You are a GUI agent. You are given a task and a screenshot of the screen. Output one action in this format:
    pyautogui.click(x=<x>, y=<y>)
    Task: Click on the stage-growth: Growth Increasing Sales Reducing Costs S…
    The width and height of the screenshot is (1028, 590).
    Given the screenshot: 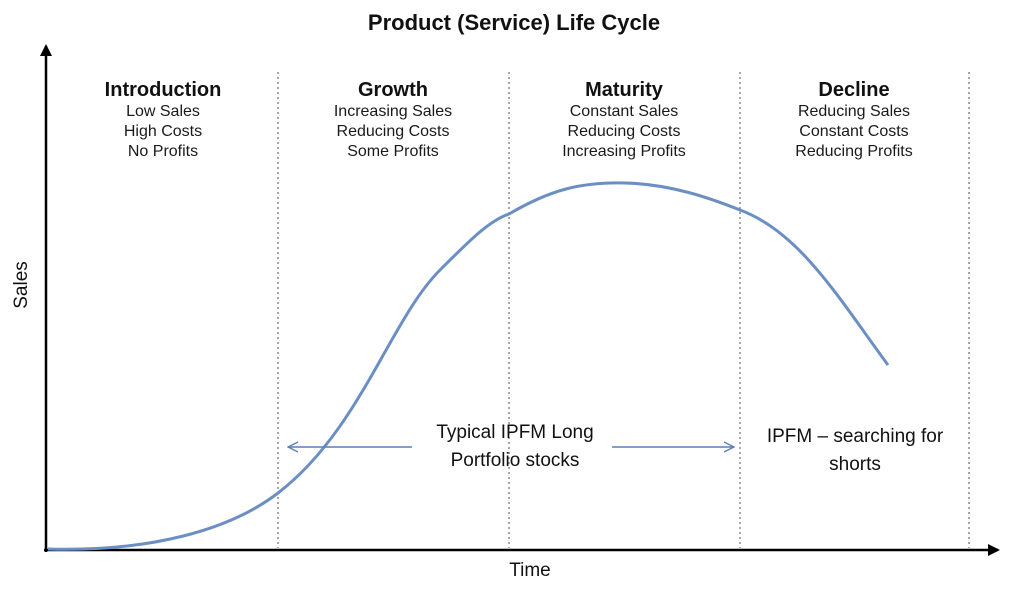 What is the action you would take?
    pyautogui.click(x=393, y=120)
    